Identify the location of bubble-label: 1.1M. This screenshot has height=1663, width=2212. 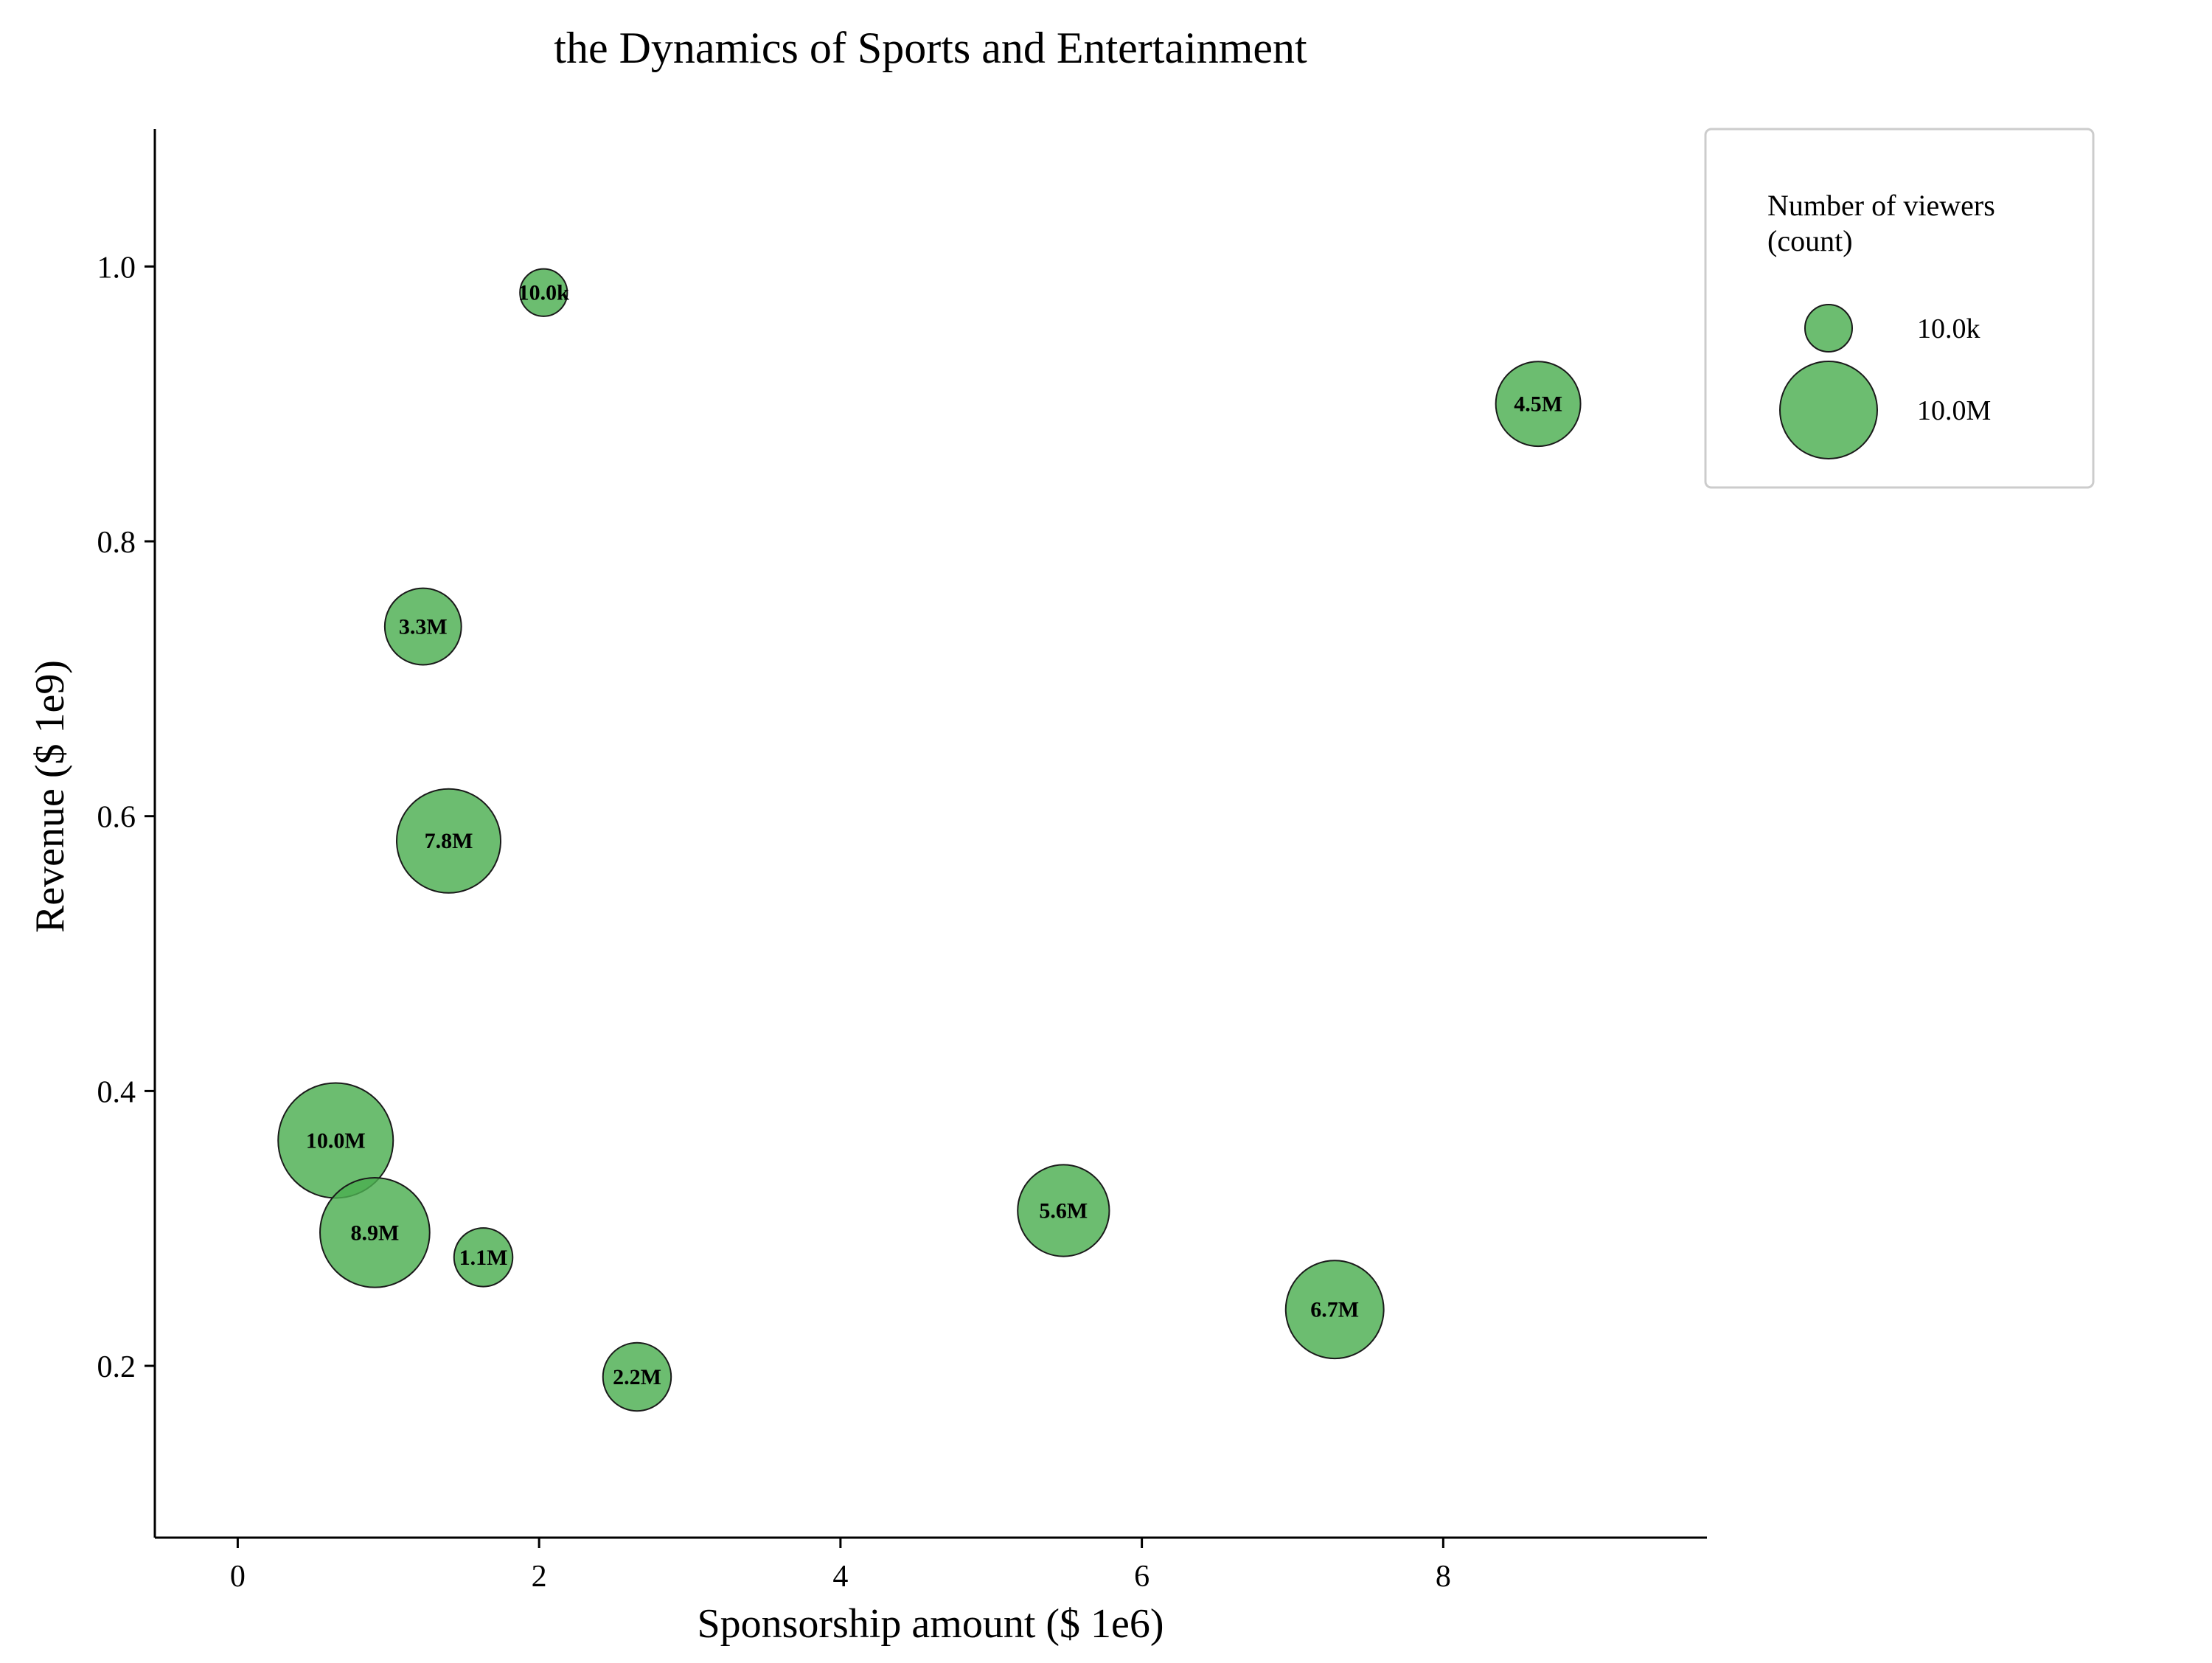
(483, 1258).